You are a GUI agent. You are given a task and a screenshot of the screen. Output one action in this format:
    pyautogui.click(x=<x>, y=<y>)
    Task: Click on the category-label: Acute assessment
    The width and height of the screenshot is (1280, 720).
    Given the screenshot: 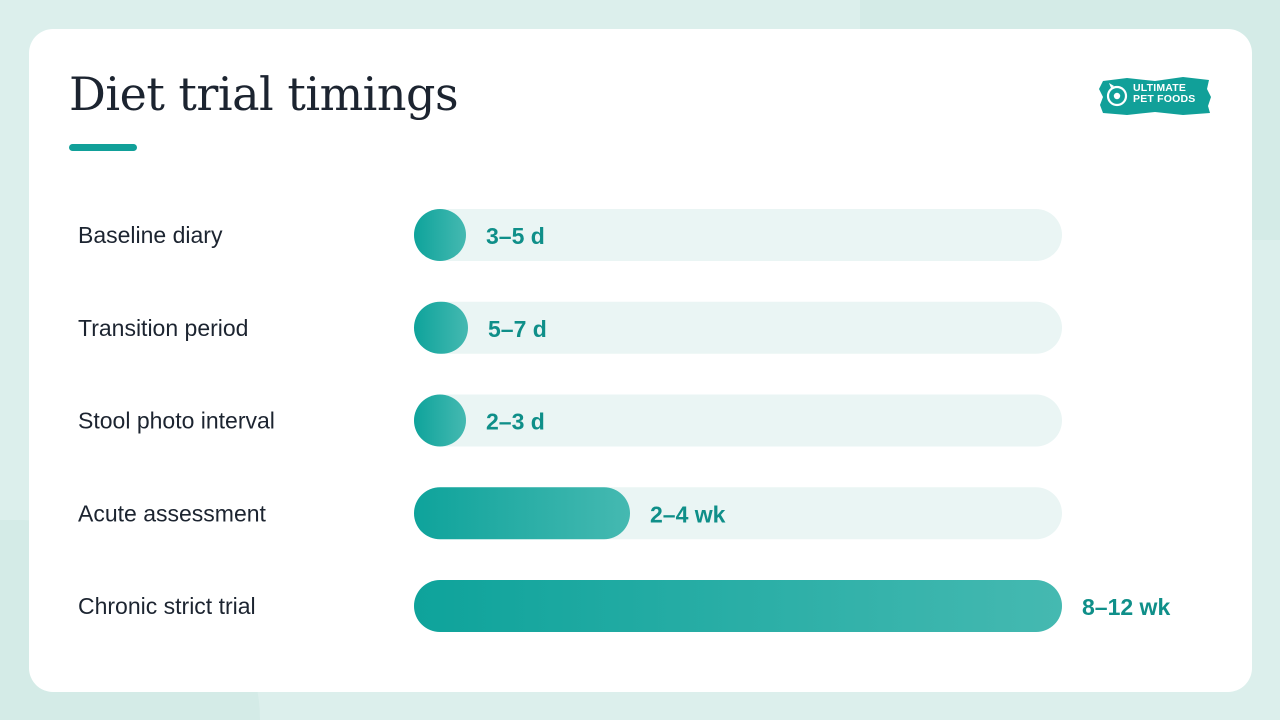 What is the action you would take?
    pyautogui.click(x=172, y=513)
    